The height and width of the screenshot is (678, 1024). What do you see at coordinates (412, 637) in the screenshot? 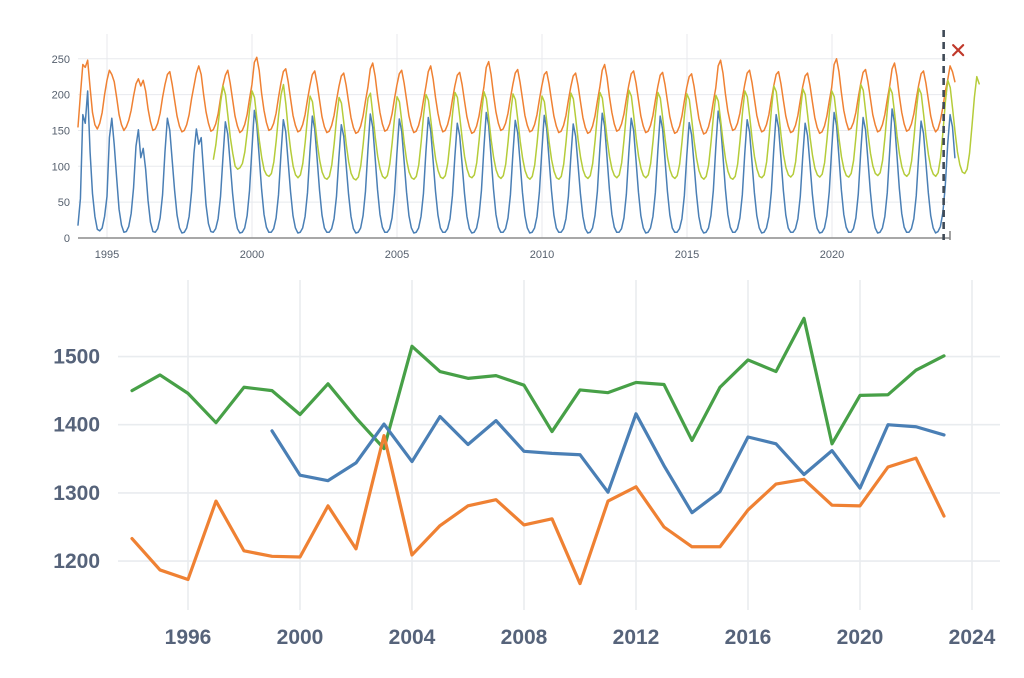
I see `bottom-x-tick: 2004` at bounding box center [412, 637].